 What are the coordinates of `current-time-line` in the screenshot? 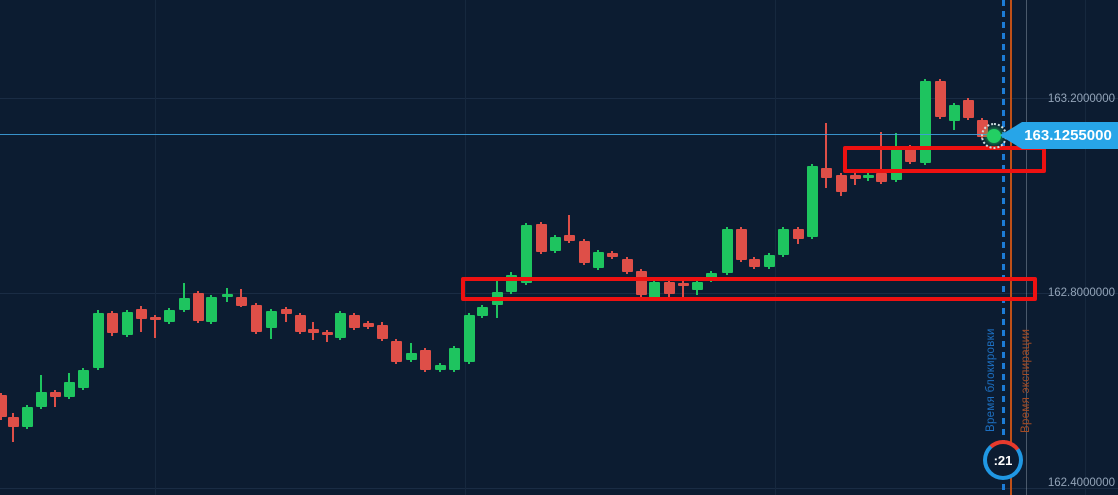 It's located at (1026, 247).